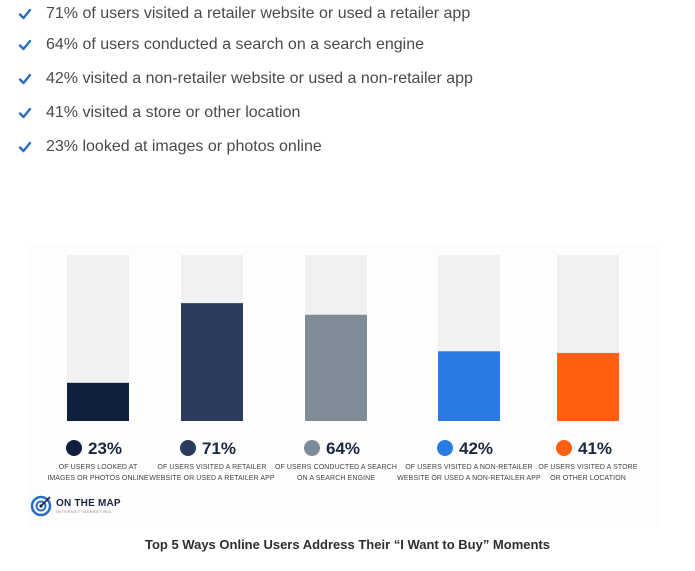  I want to click on logo-name: ON THE MAP, so click(88, 503).